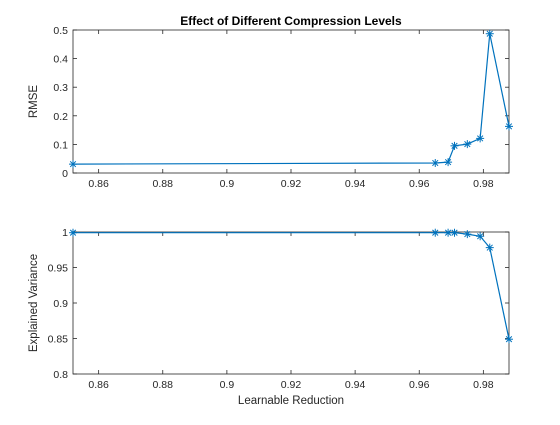 Image resolution: width=560 pixels, height=425 pixels. I want to click on y-axis-label: Explained Variance, so click(34, 303).